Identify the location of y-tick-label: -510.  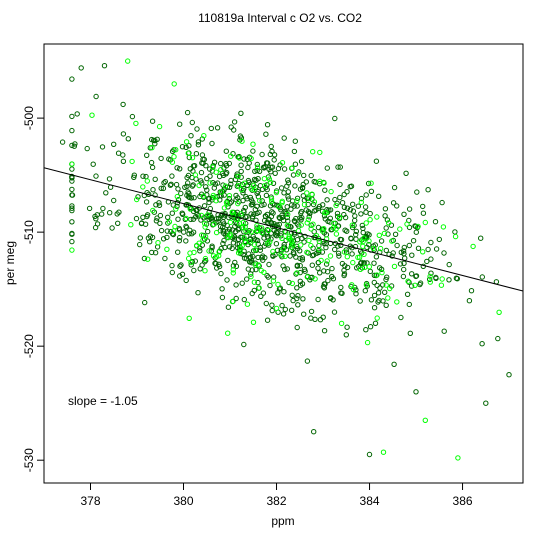
(29, 232).